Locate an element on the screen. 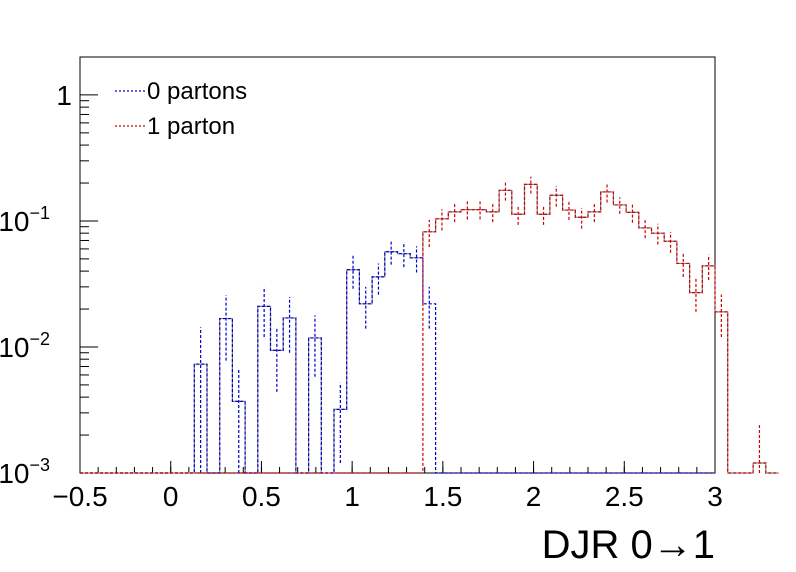 The width and height of the screenshot is (796, 572). legend-label-0-partons: 0 partons is located at coordinates (197, 91).